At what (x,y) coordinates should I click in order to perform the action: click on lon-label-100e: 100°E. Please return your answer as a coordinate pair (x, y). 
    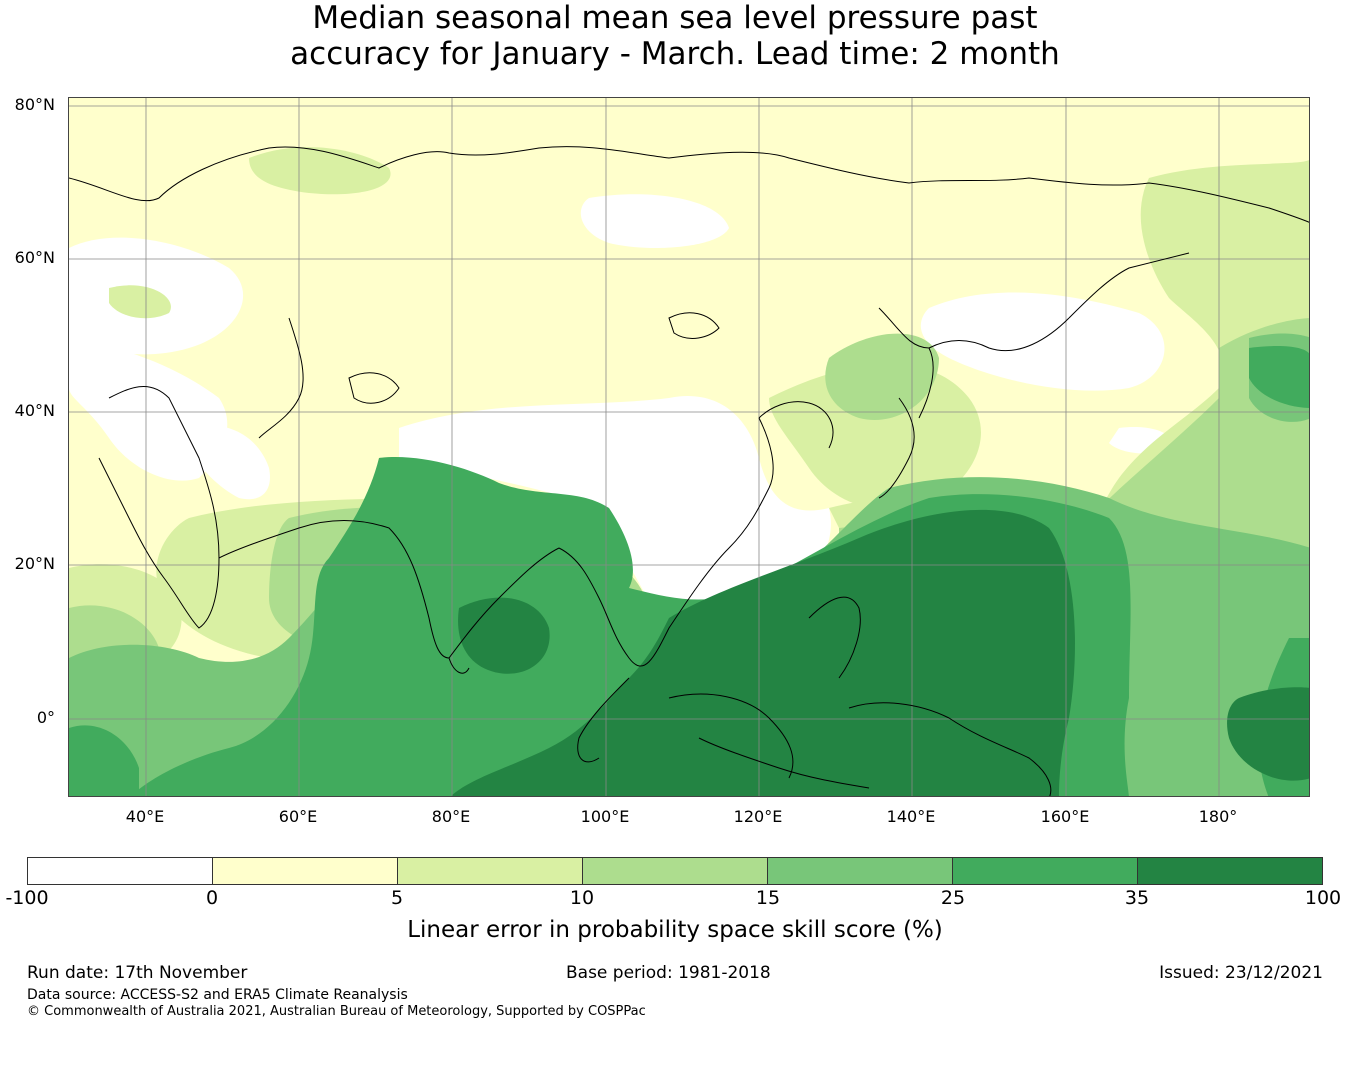
    Looking at the image, I should click on (605, 816).